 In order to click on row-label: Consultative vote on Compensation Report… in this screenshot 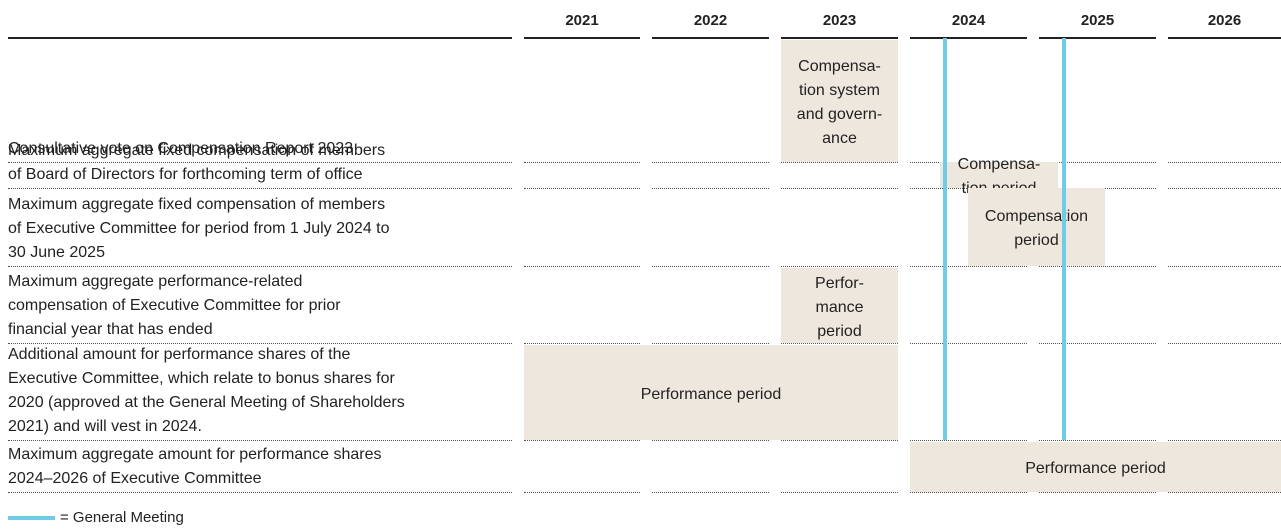, I will do `click(181, 148)`.